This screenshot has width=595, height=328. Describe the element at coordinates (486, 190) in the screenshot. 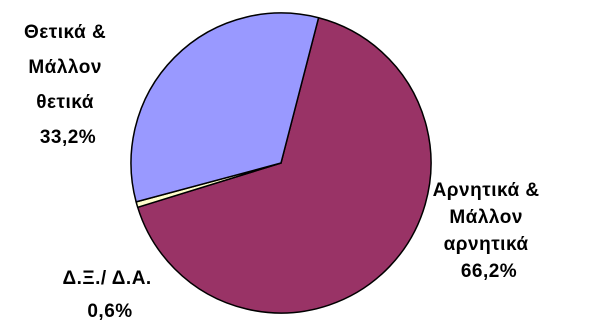

I see `label-negative-line-1: Αρνητικά &` at that location.